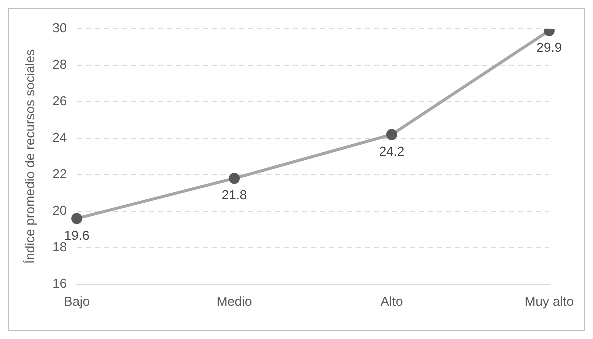 This screenshot has height=339, width=593. Describe the element at coordinates (60, 28) in the screenshot. I see `y-tick-label: 30` at that location.